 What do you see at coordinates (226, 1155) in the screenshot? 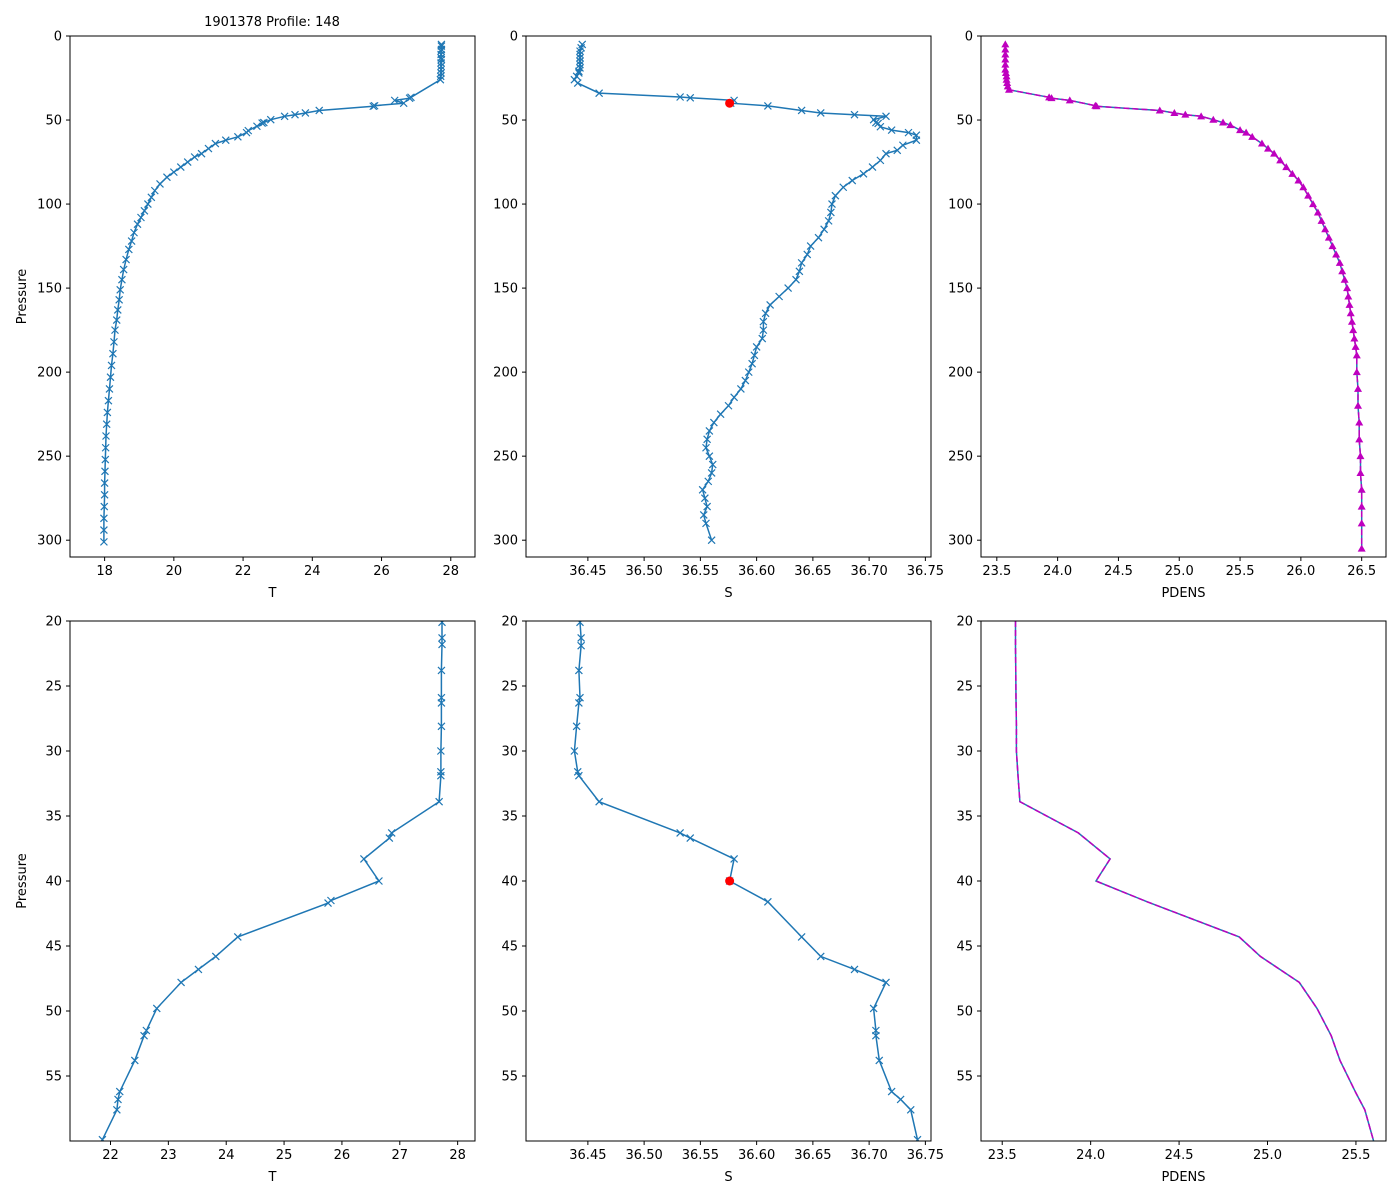
I see `x-tick-label: 24` at bounding box center [226, 1155].